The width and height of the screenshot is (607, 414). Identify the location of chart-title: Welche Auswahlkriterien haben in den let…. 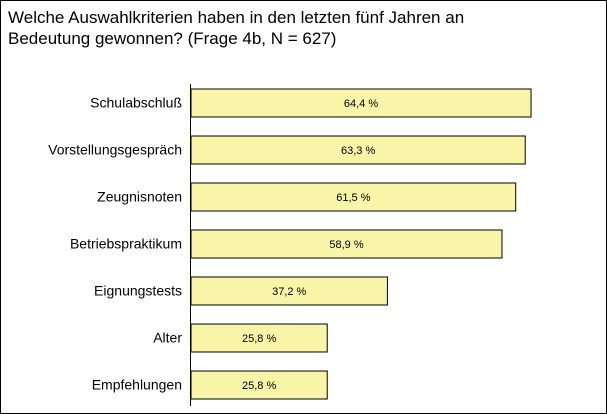
(236, 17).